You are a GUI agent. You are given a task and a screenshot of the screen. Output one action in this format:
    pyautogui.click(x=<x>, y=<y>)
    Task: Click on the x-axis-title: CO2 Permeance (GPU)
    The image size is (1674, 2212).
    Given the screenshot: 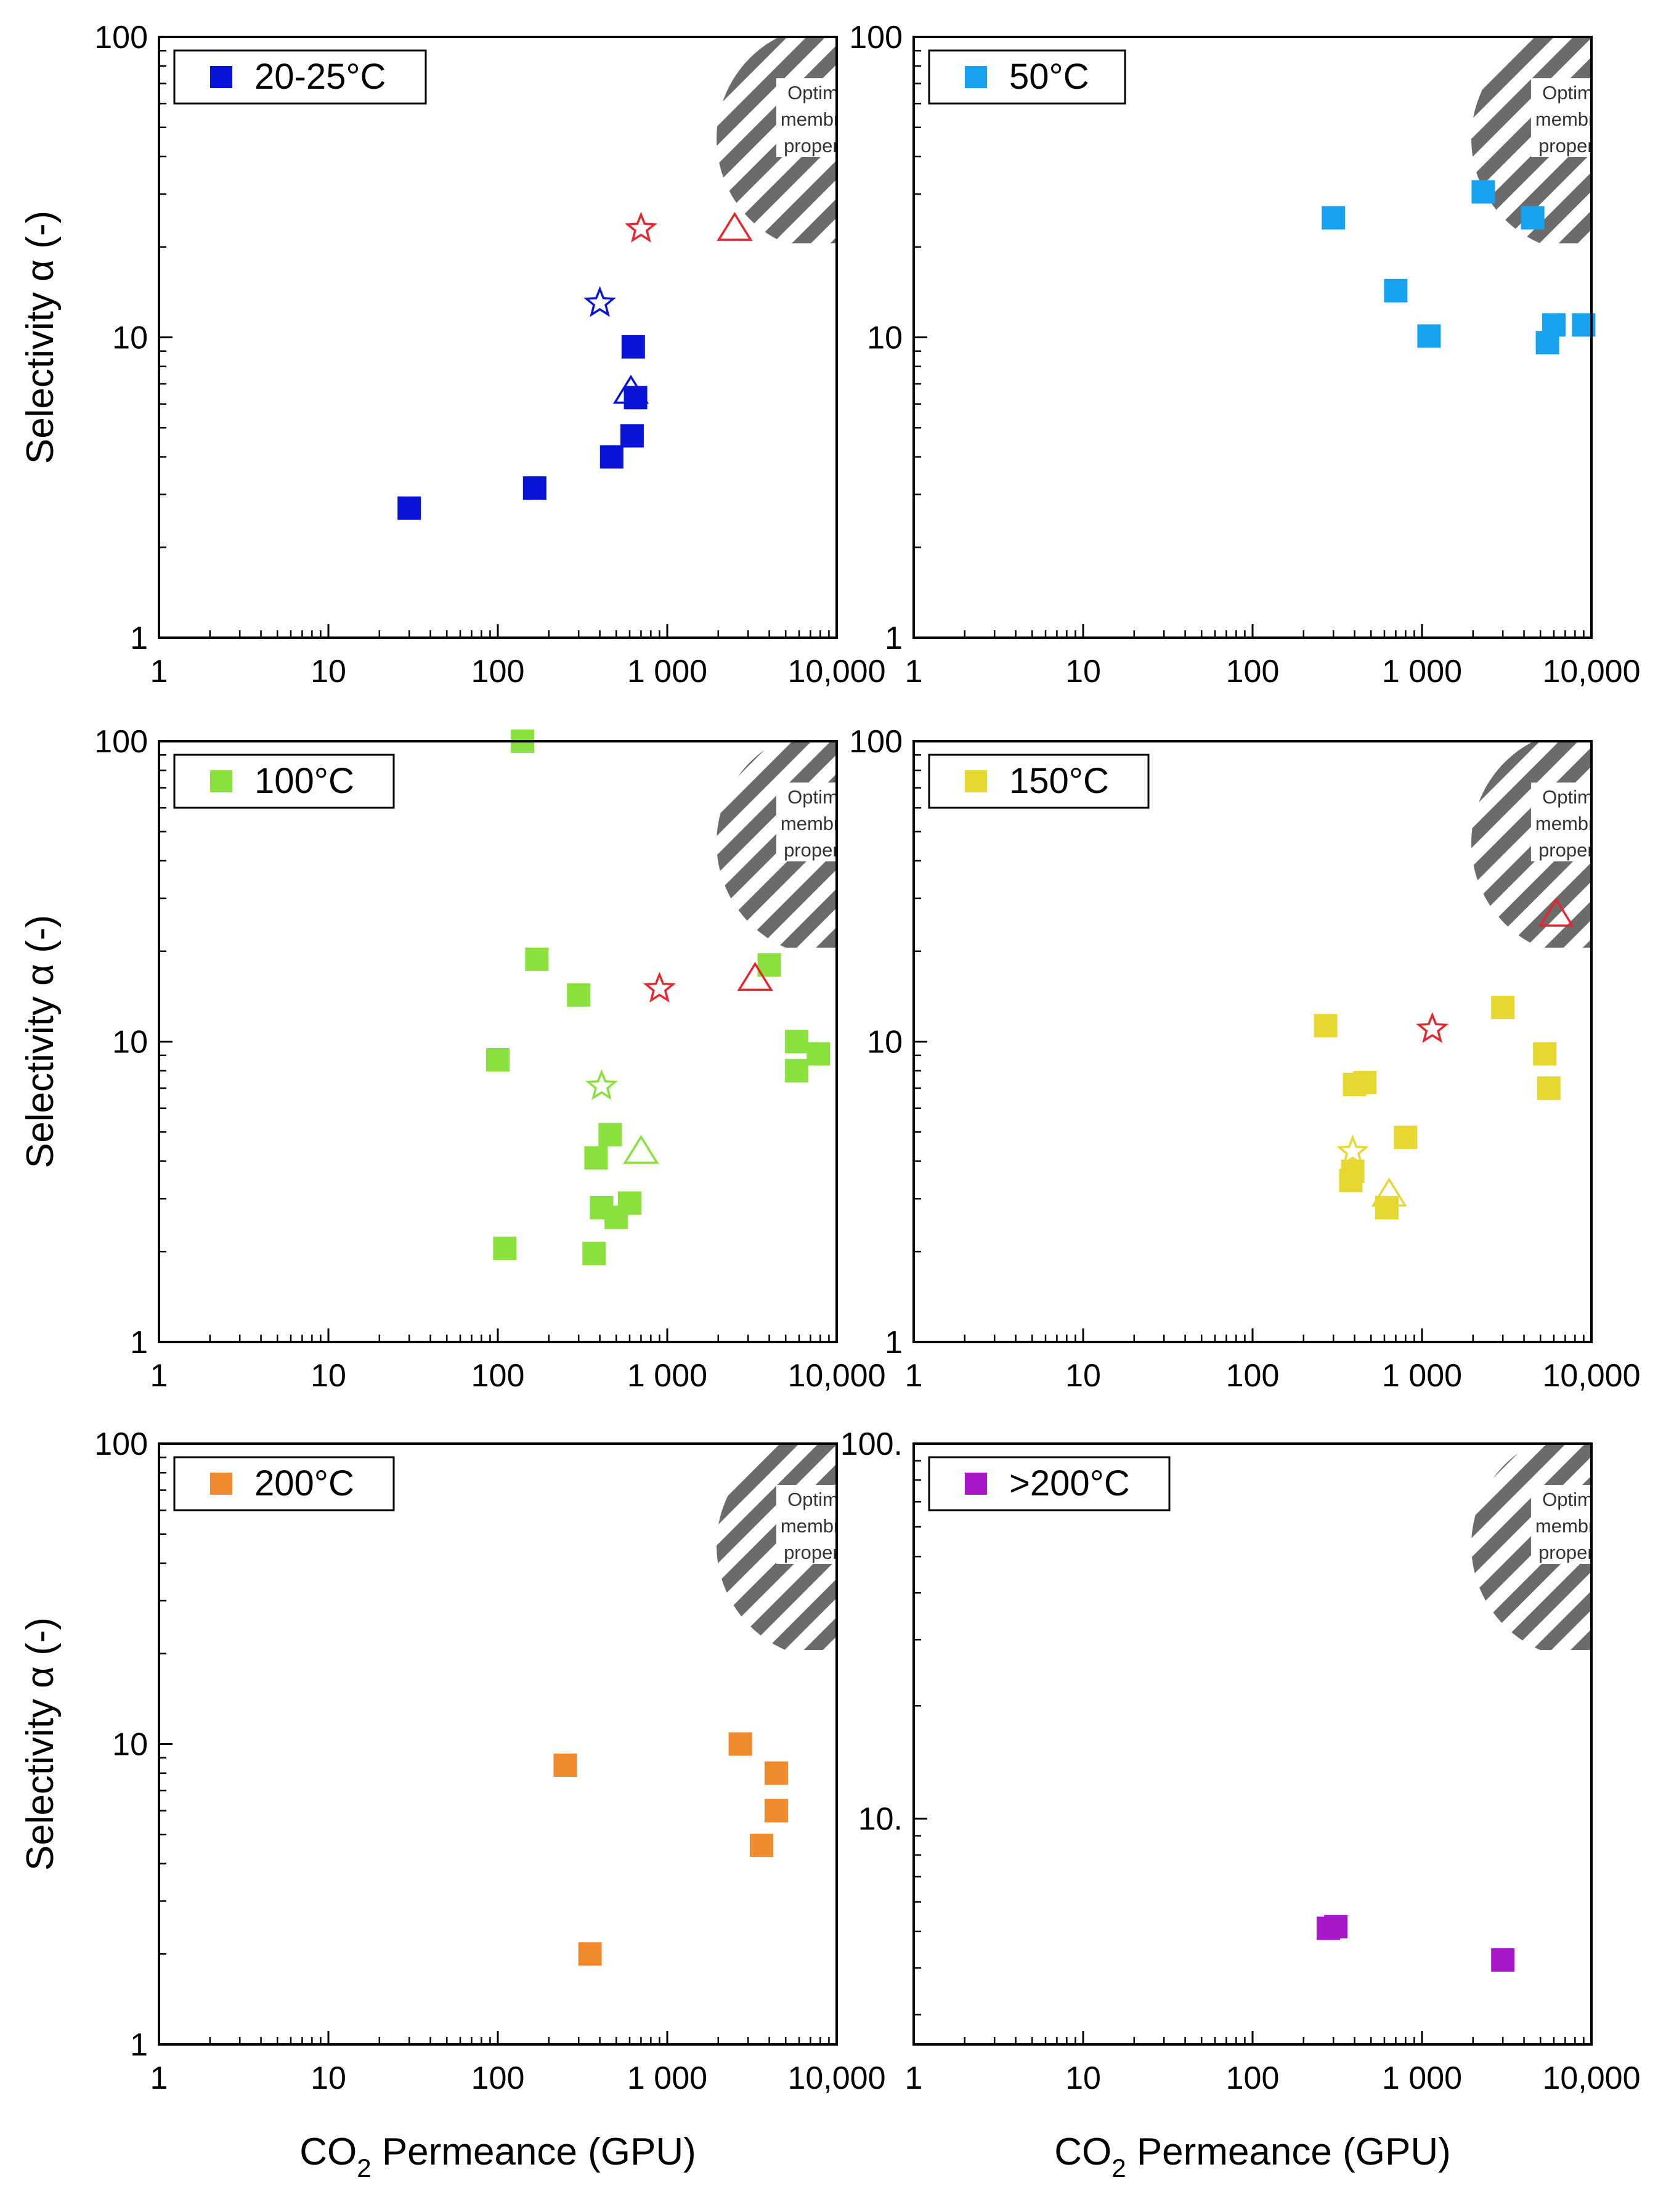 What is the action you would take?
    pyautogui.click(x=497, y=2156)
    